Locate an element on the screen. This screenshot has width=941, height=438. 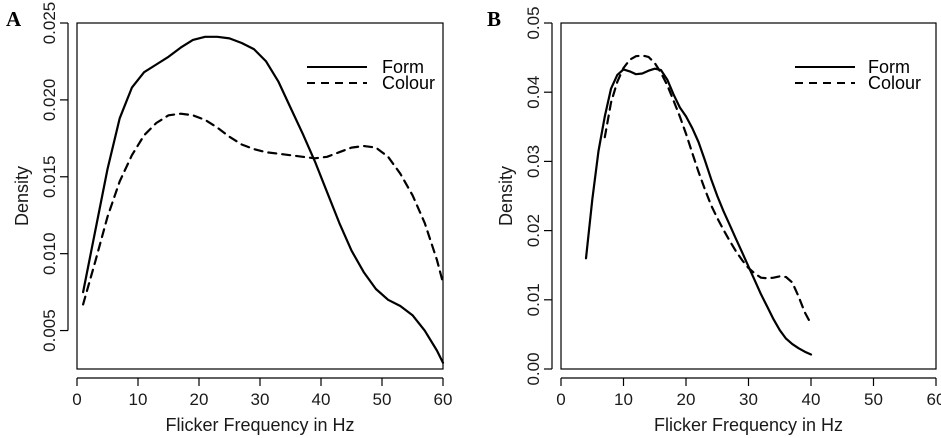
panel-b-x-axis: 0 10 20 30 40 50 60 is located at coordinates (748, 393).